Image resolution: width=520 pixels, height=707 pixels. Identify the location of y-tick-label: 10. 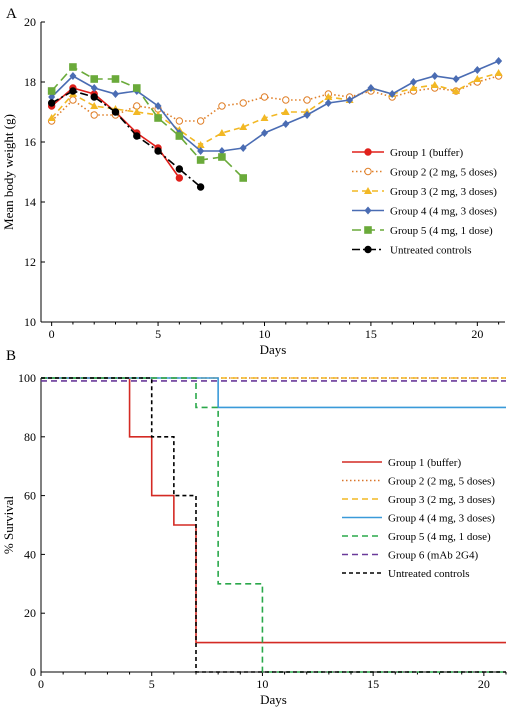
(30, 322).